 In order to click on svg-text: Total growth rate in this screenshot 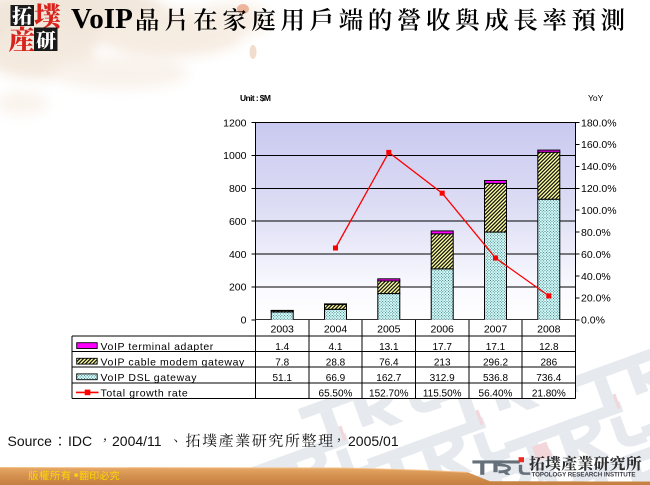, I will do `click(145, 394)`.